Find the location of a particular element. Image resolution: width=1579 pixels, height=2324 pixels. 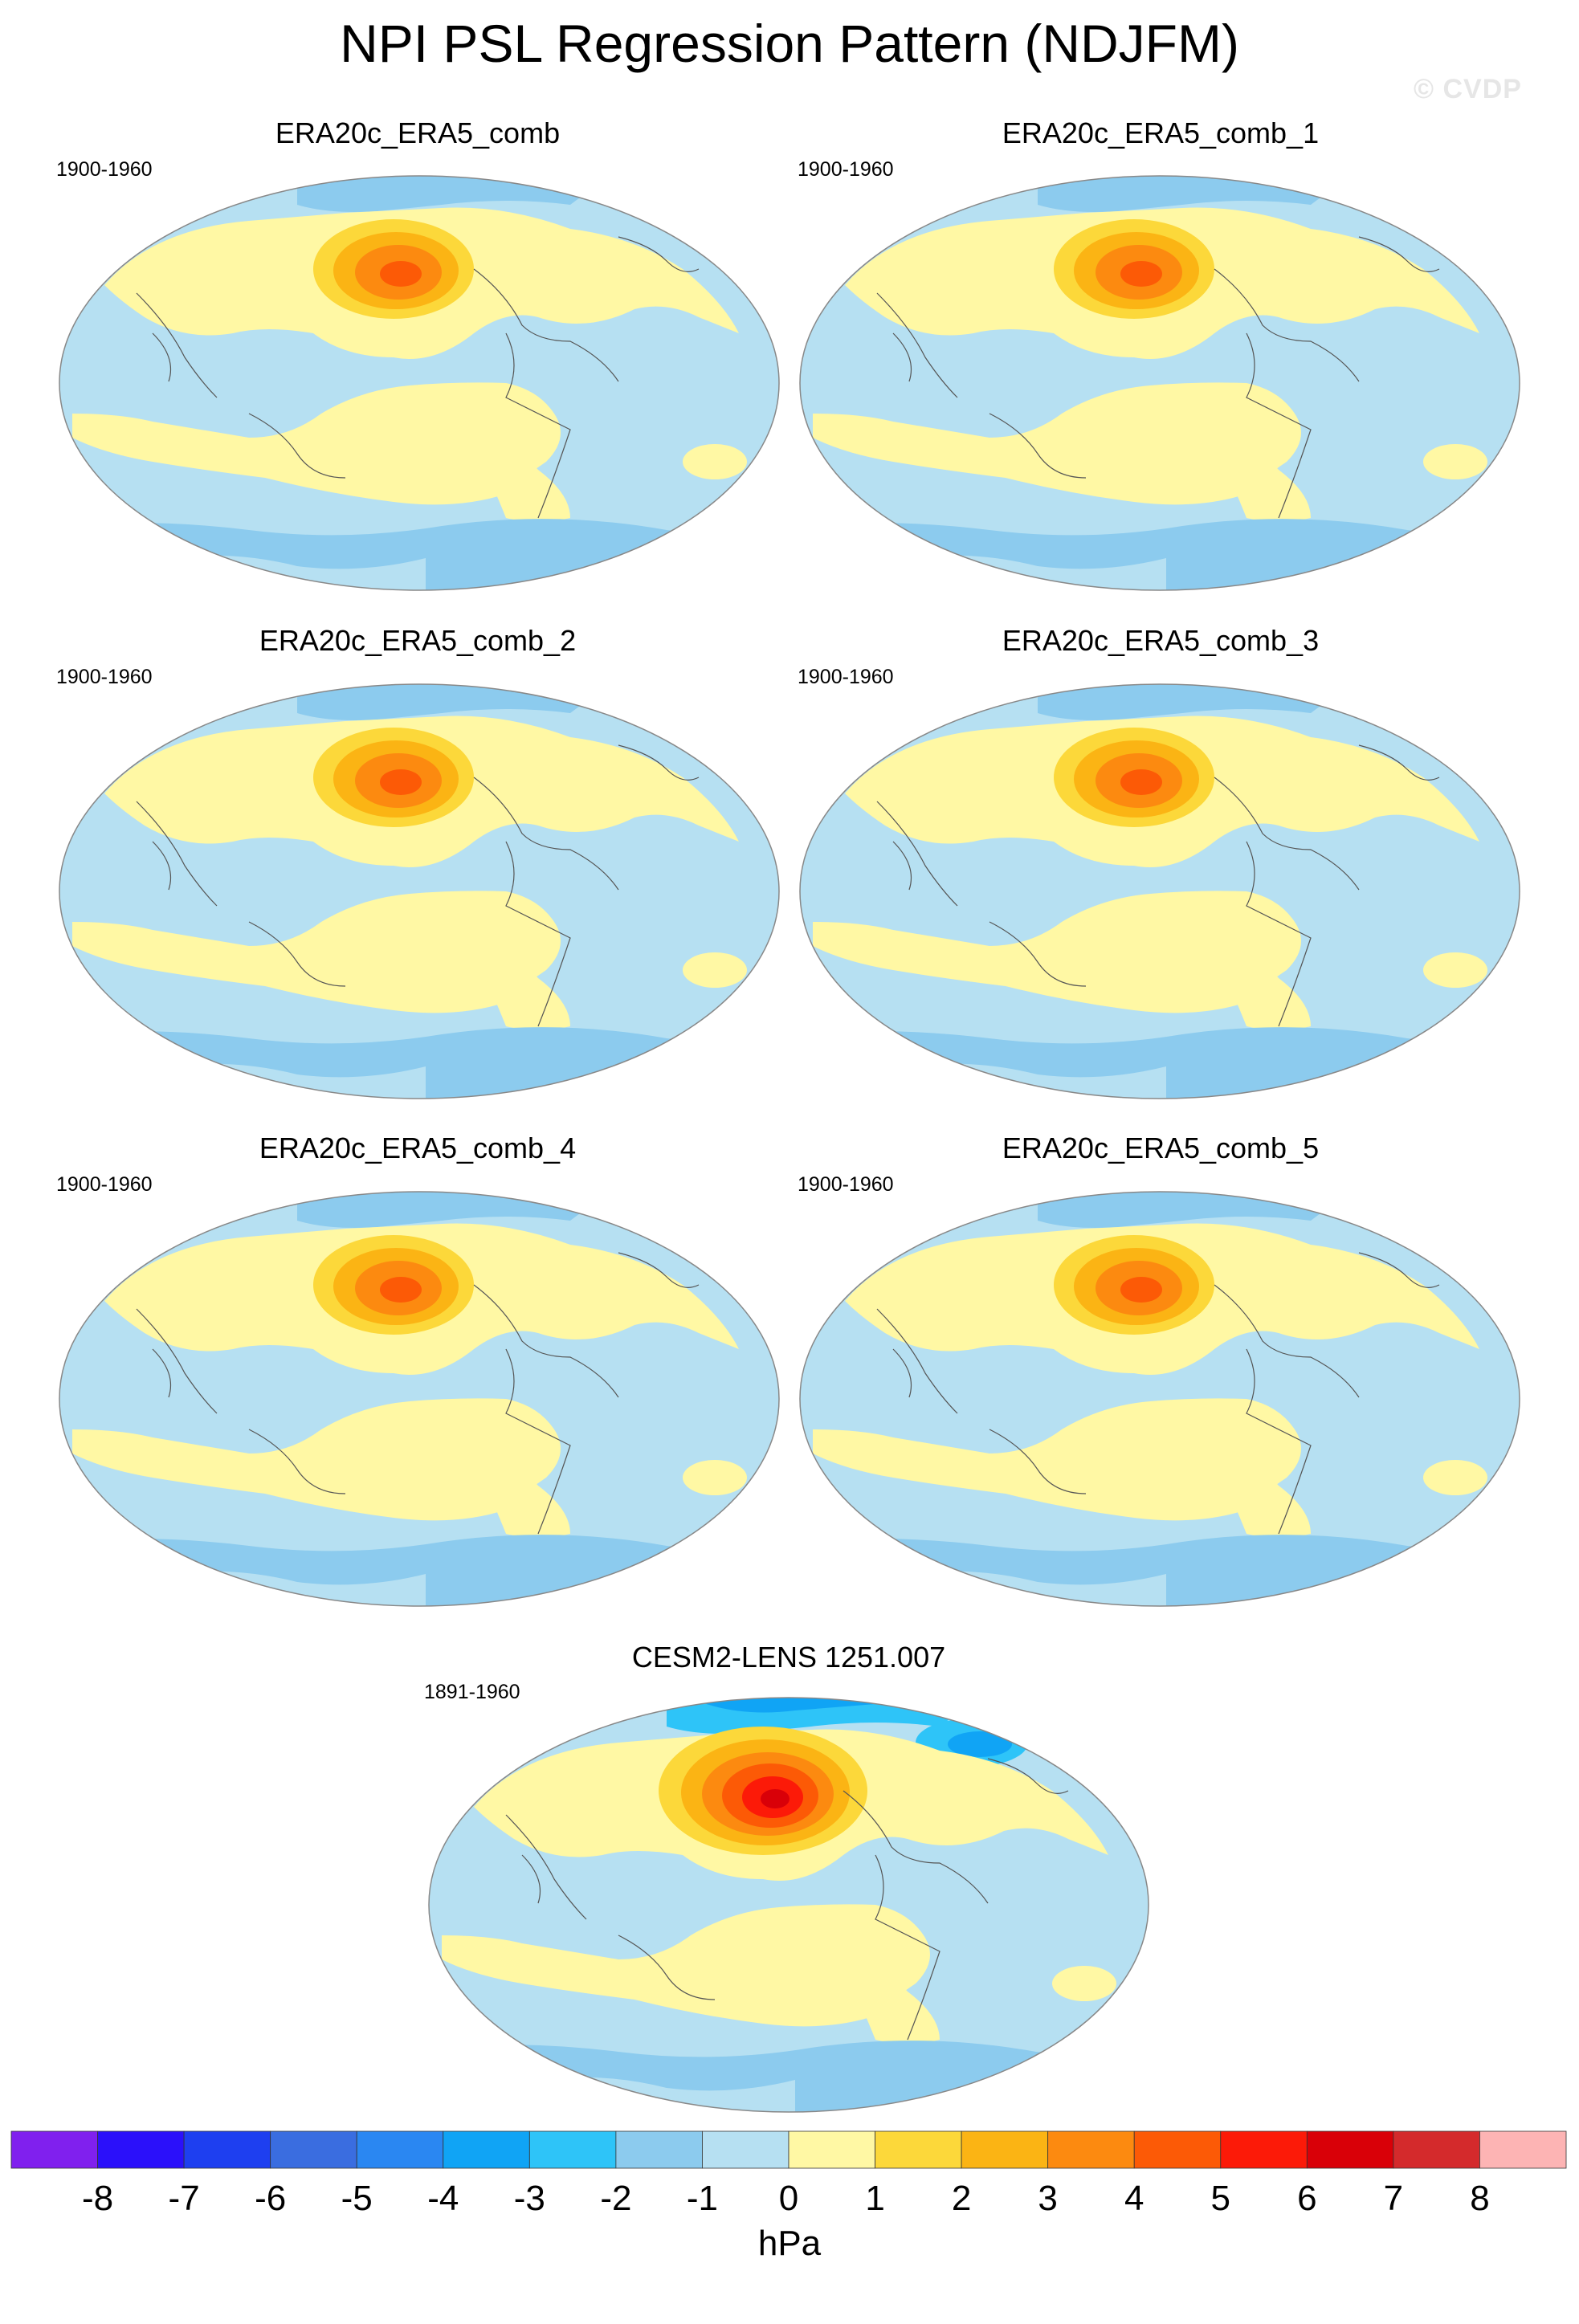

colorbar-tick-label: 0 is located at coordinates (788, 2198).